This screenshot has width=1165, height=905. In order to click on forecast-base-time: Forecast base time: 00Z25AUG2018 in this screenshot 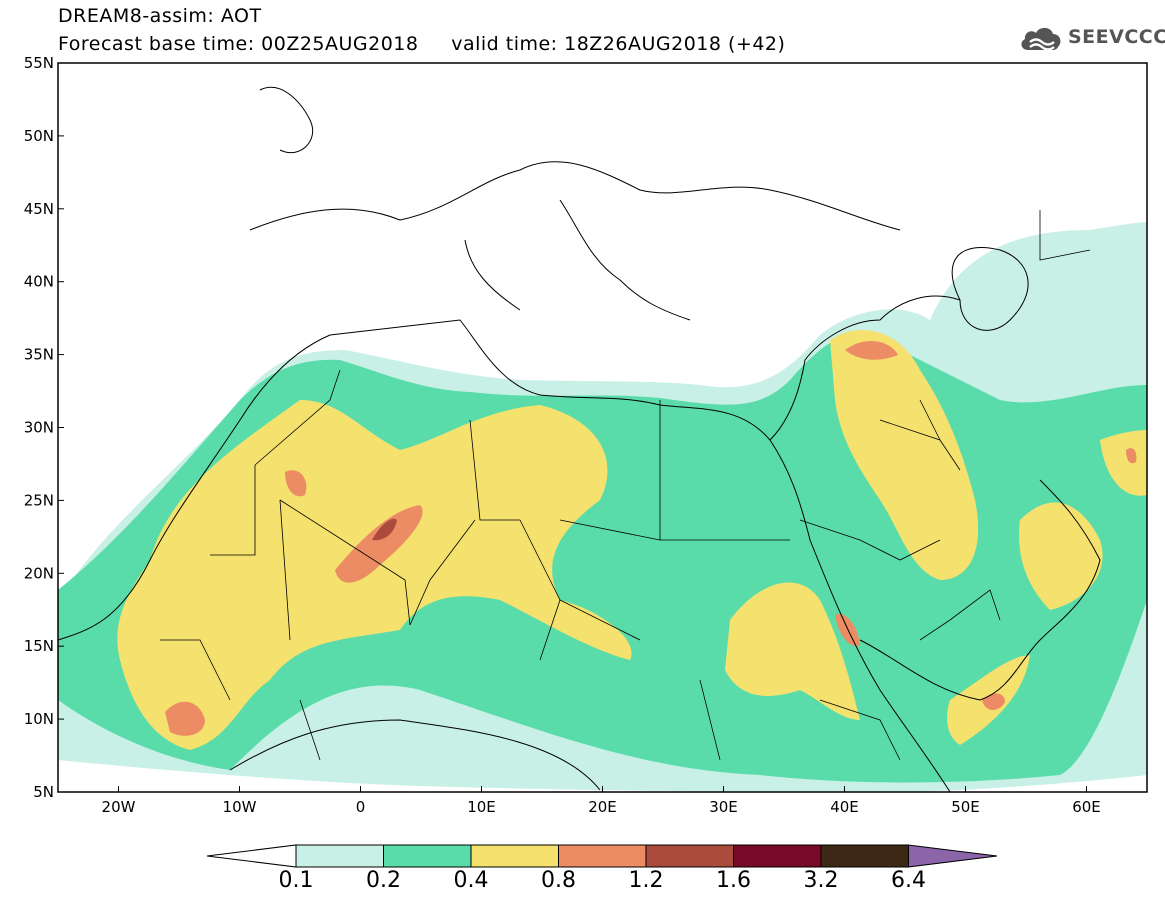, I will do `click(238, 44)`.